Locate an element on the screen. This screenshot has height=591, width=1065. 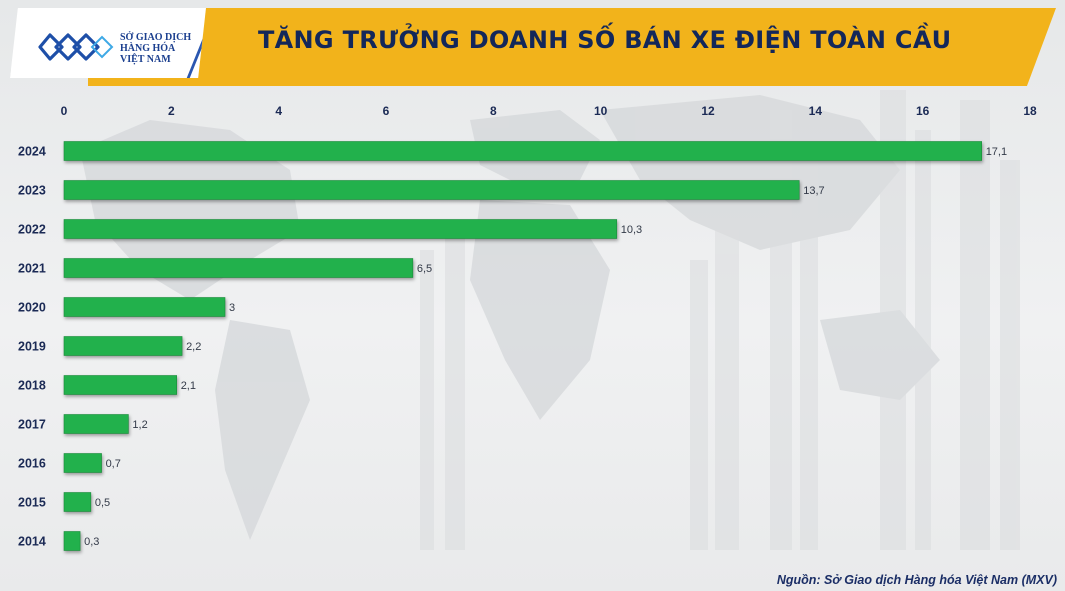
data-label: 6,5 is located at coordinates (424, 269).